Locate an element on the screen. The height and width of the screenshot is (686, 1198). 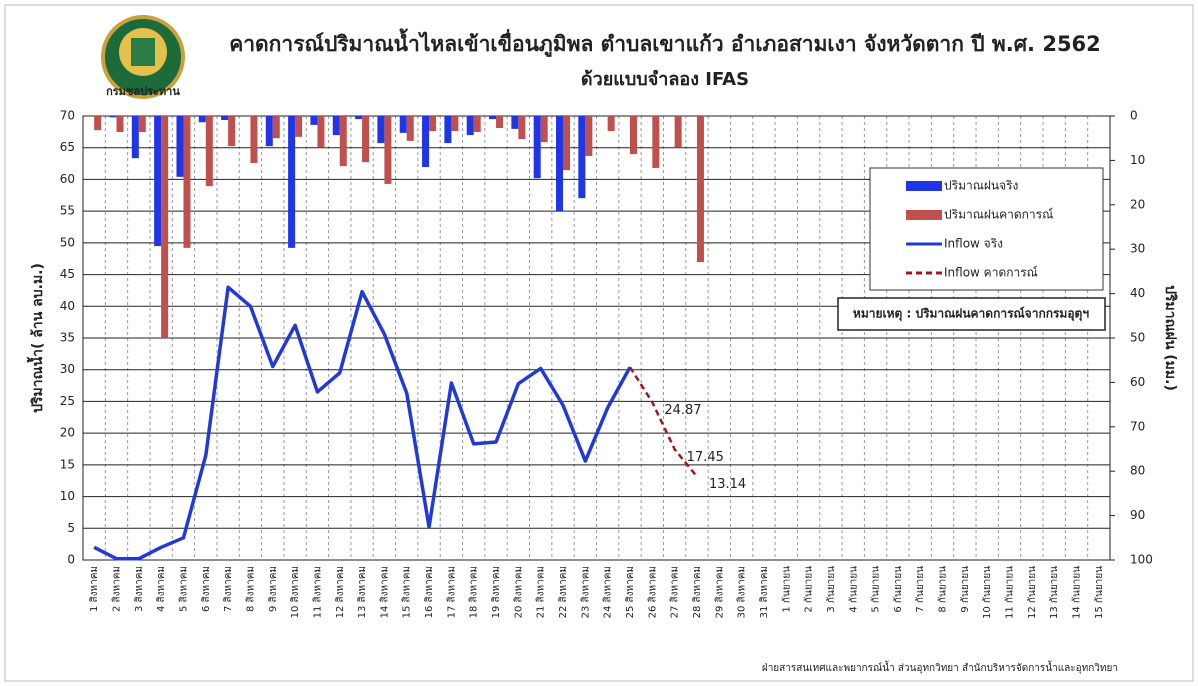
y-tick-label: 45 is located at coordinates (67, 274).